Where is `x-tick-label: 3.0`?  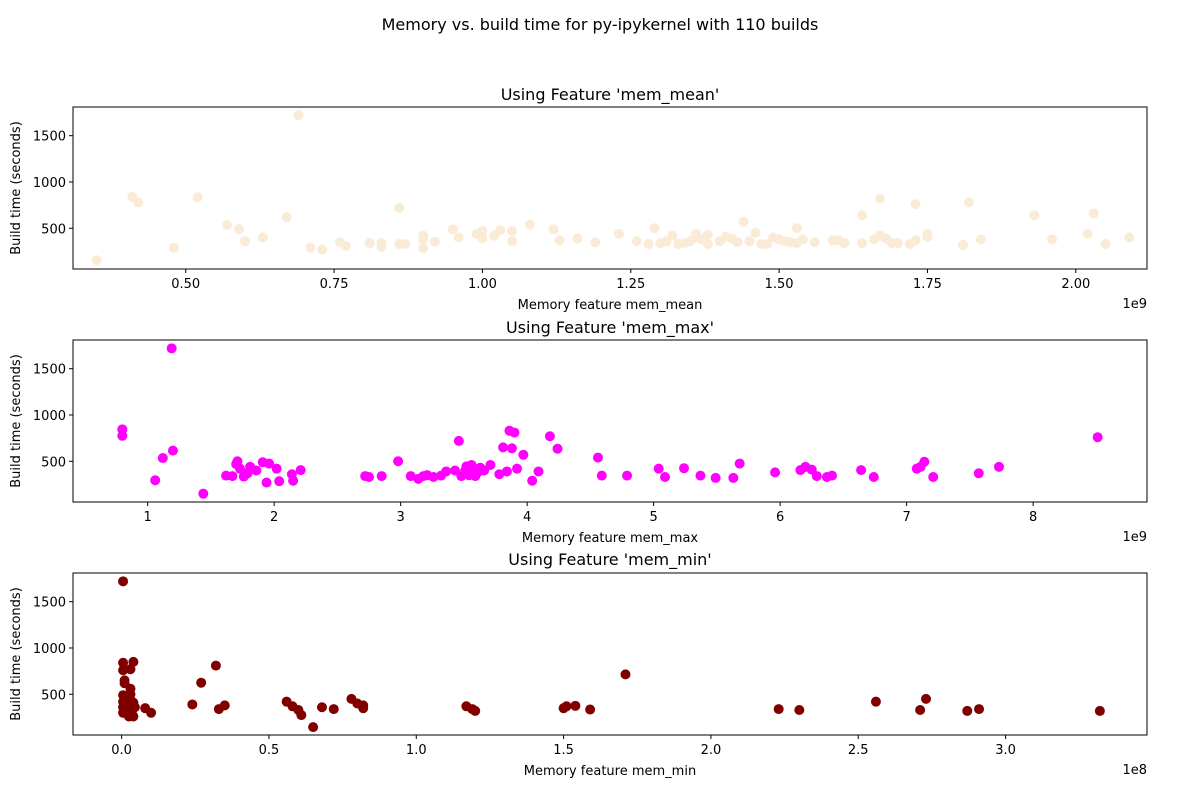
x-tick-label: 3.0 is located at coordinates (1005, 750).